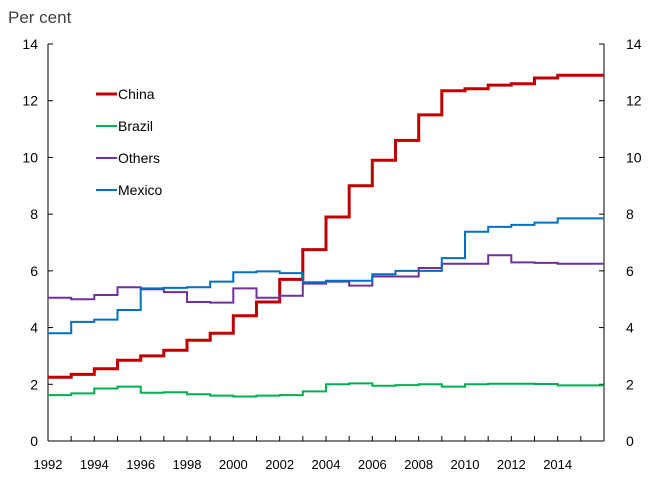 This screenshot has width=648, height=479. I want to click on x-tick-label: 1994, so click(94, 464).